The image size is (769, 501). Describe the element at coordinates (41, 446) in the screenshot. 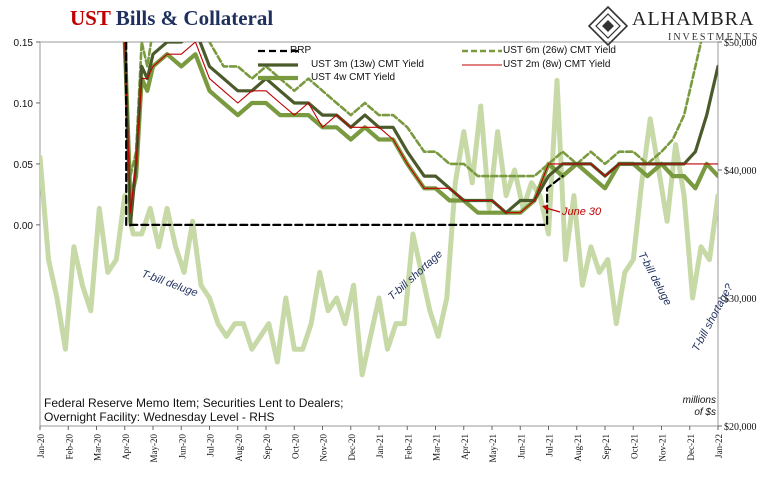

I see `x-tick-label: Jan-20` at that location.